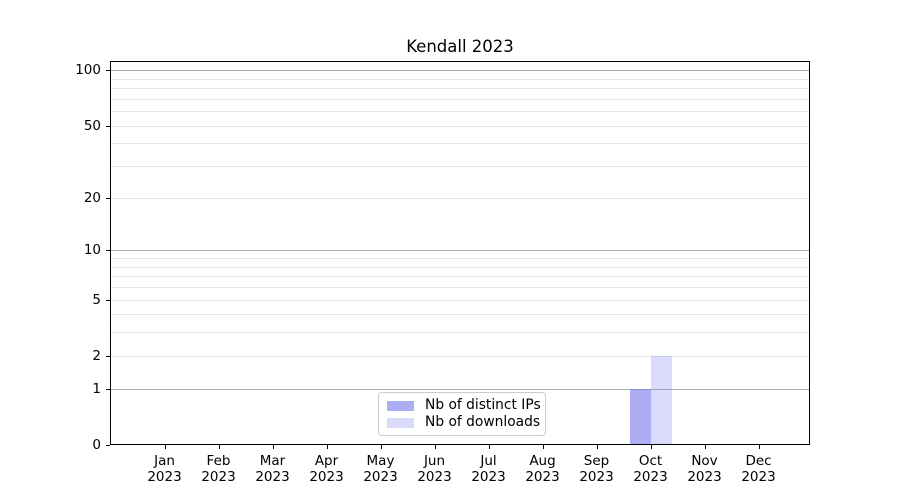 The width and height of the screenshot is (900, 500). What do you see at coordinates (96, 355) in the screenshot?
I see `y-tick-label-2: 2` at bounding box center [96, 355].